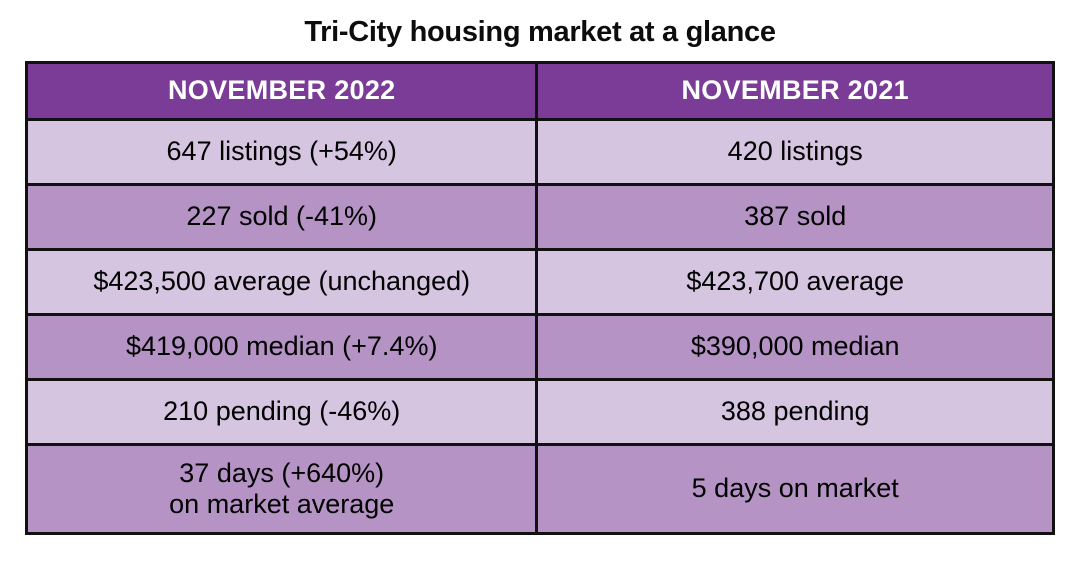 Image resolution: width=1080 pixels, height=582 pixels. What do you see at coordinates (282, 489) in the screenshot?
I see `cell-days-on-market-2022: 37 days (+640%) on market average` at bounding box center [282, 489].